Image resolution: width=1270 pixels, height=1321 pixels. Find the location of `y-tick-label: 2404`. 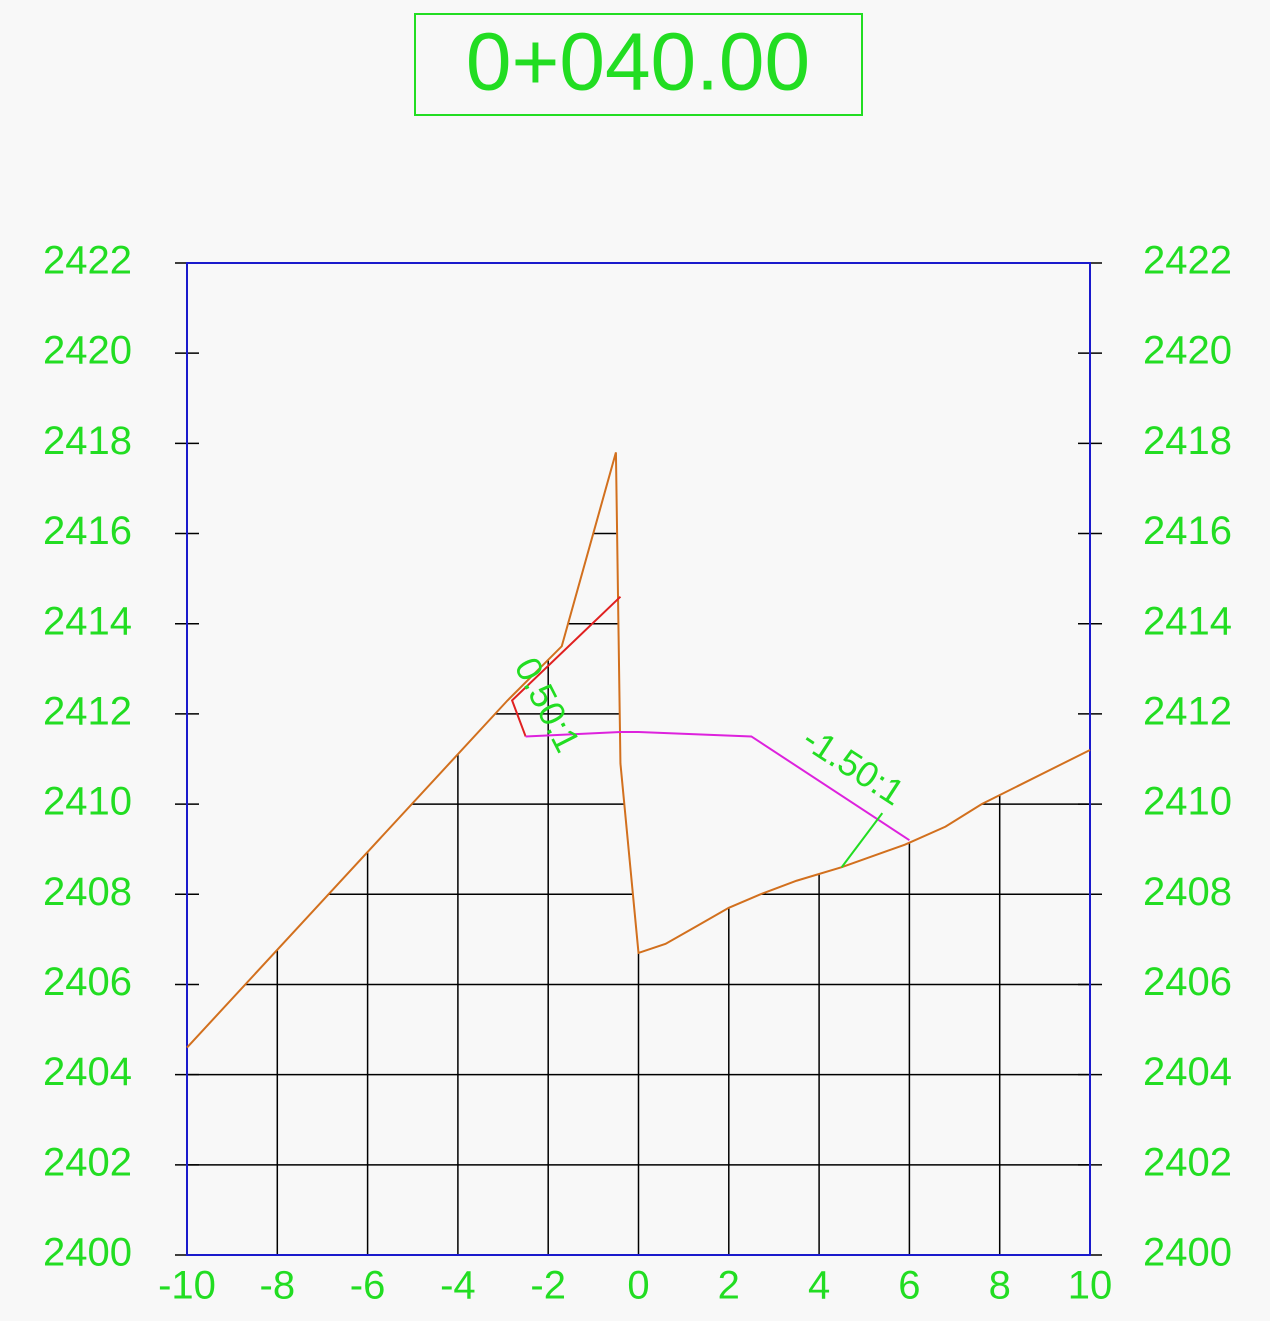

y-tick-label: 2404 is located at coordinates (87, 1072).